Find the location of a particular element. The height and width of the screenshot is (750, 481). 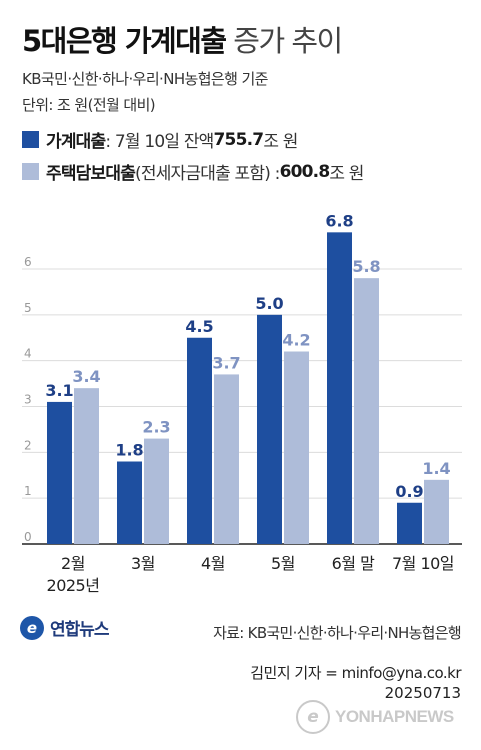

x-category-label: 6월 말 is located at coordinates (353, 563).